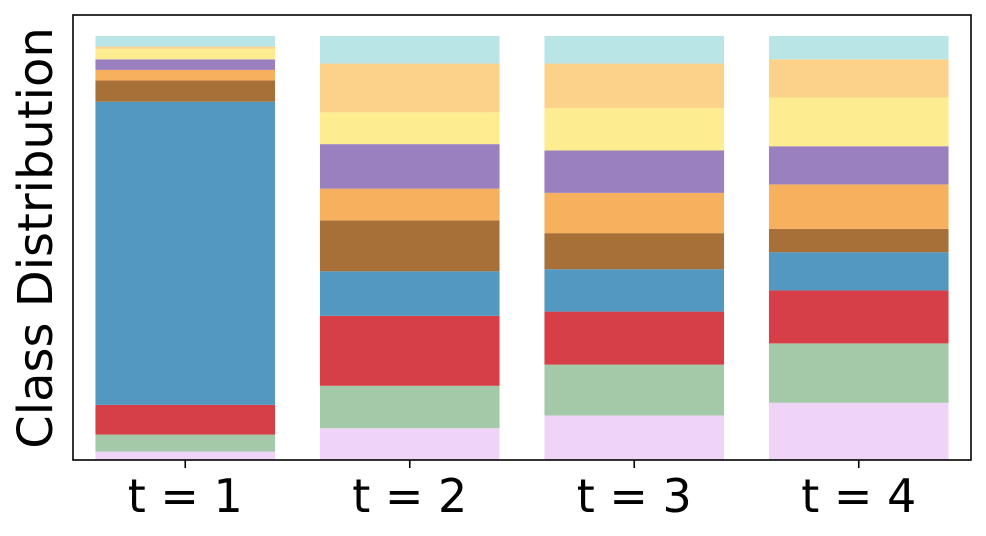 The height and width of the screenshot is (536, 986). I want to click on bar-segment-t1-class7, so click(185, 64).